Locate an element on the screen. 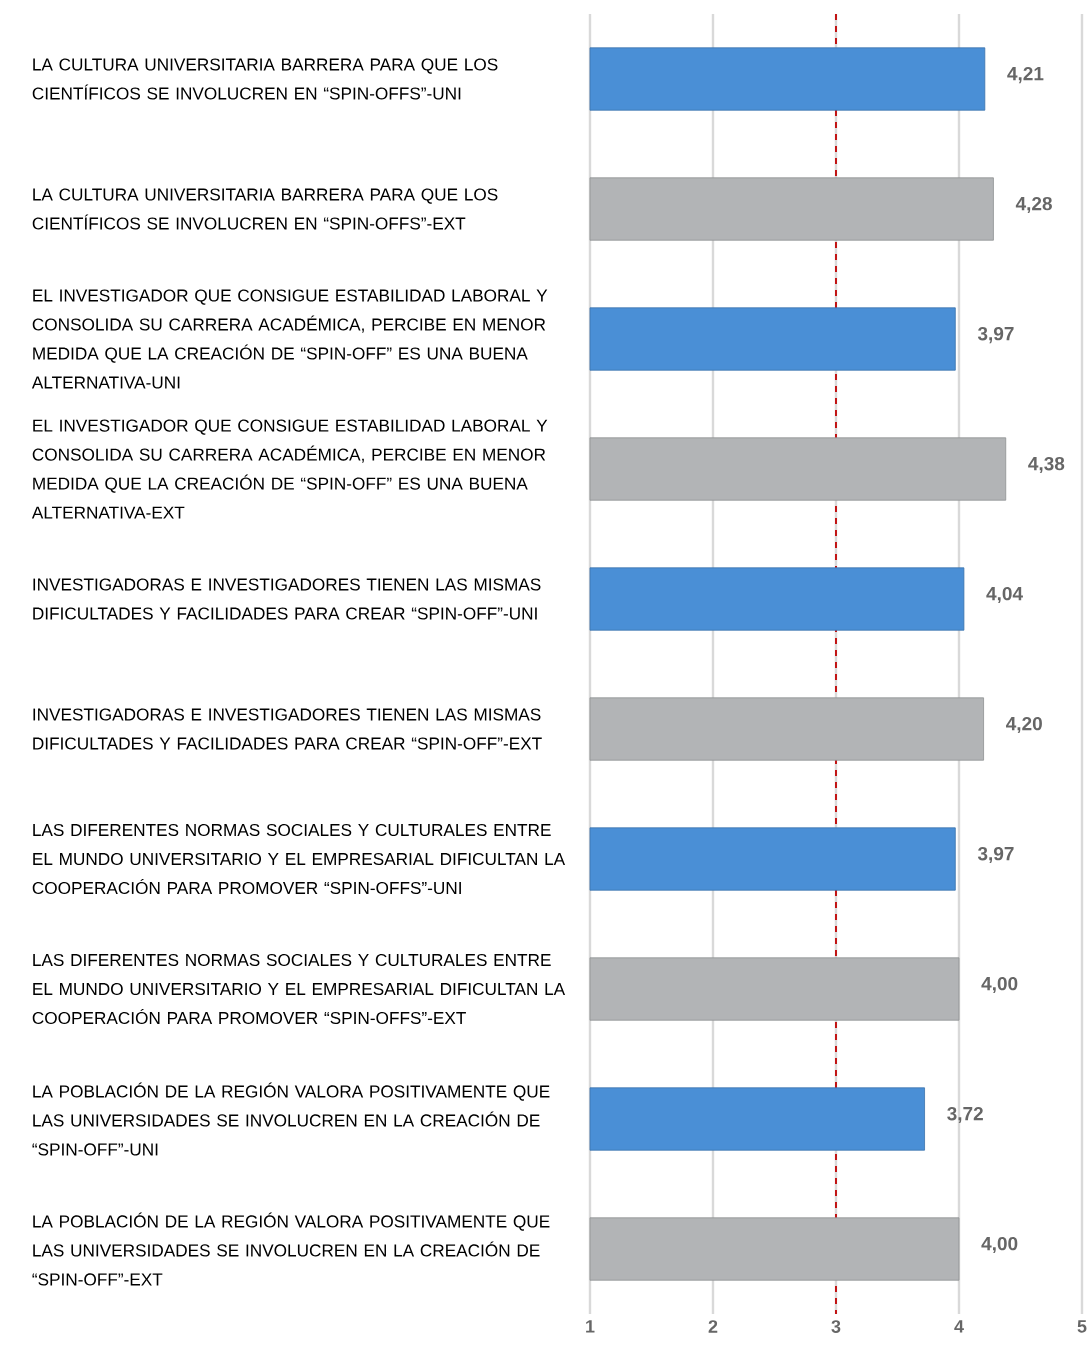 Image resolution: width=1090 pixels, height=1358 pixels. y-tick-label: LA POBLACIÓN DE LA REGIÓN VALORA POSITIVAMENTE QUE LAS UNIVERSIDADES SE INVOLUCREN EN LA CREACIÓN DE “SPIN-OFF”-UNI is located at coordinates (291, 1119).